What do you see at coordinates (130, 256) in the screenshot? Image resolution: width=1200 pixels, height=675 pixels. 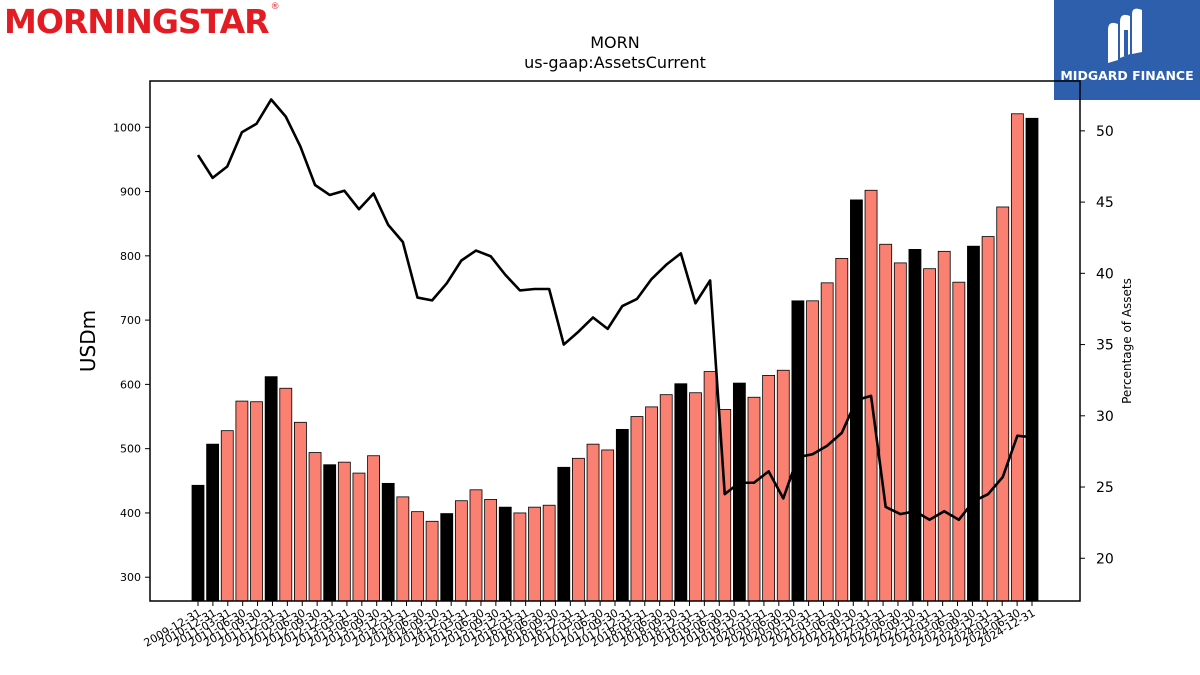 I see `y-tick-label: 800` at bounding box center [130, 256].